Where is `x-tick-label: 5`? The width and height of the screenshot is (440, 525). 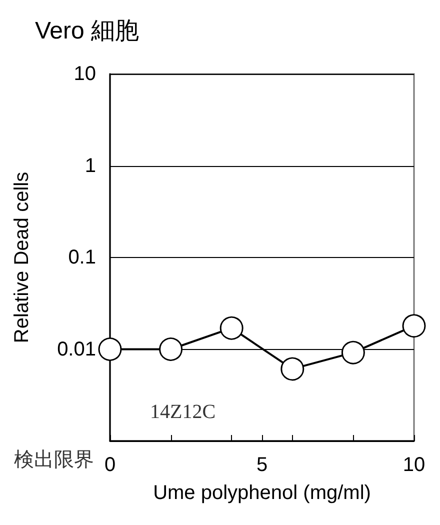
x-tick-label: 5 is located at coordinates (262, 465).